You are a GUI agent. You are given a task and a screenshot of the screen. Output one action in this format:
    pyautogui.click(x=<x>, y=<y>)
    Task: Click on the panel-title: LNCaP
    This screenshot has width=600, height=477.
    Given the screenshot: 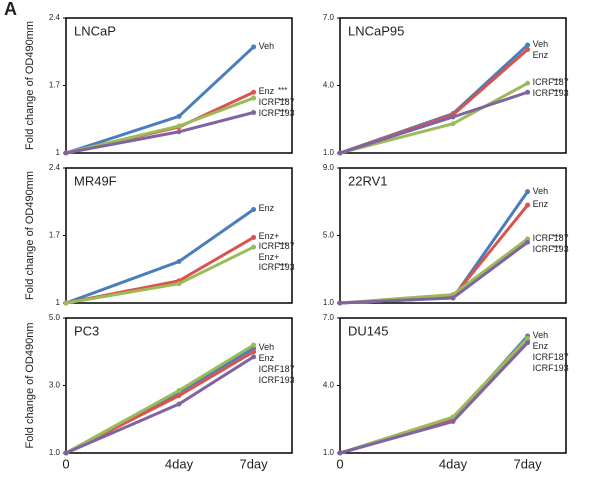 What is the action you would take?
    pyautogui.click(x=95, y=30)
    